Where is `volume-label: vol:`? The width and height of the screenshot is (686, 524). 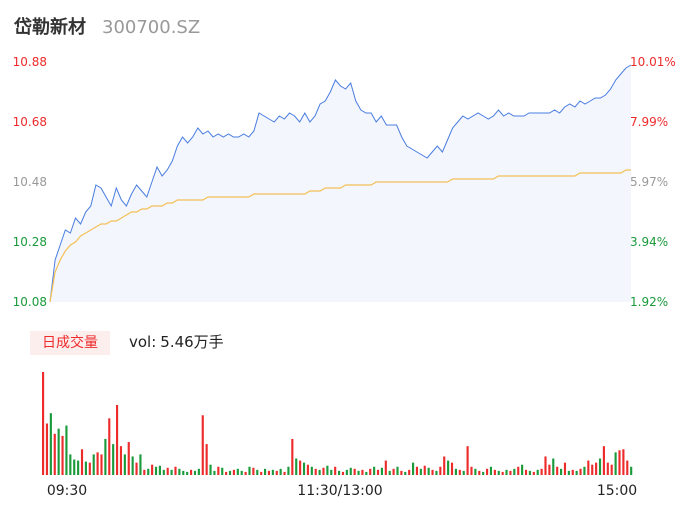
volume-label: vol: is located at coordinates (143, 342).